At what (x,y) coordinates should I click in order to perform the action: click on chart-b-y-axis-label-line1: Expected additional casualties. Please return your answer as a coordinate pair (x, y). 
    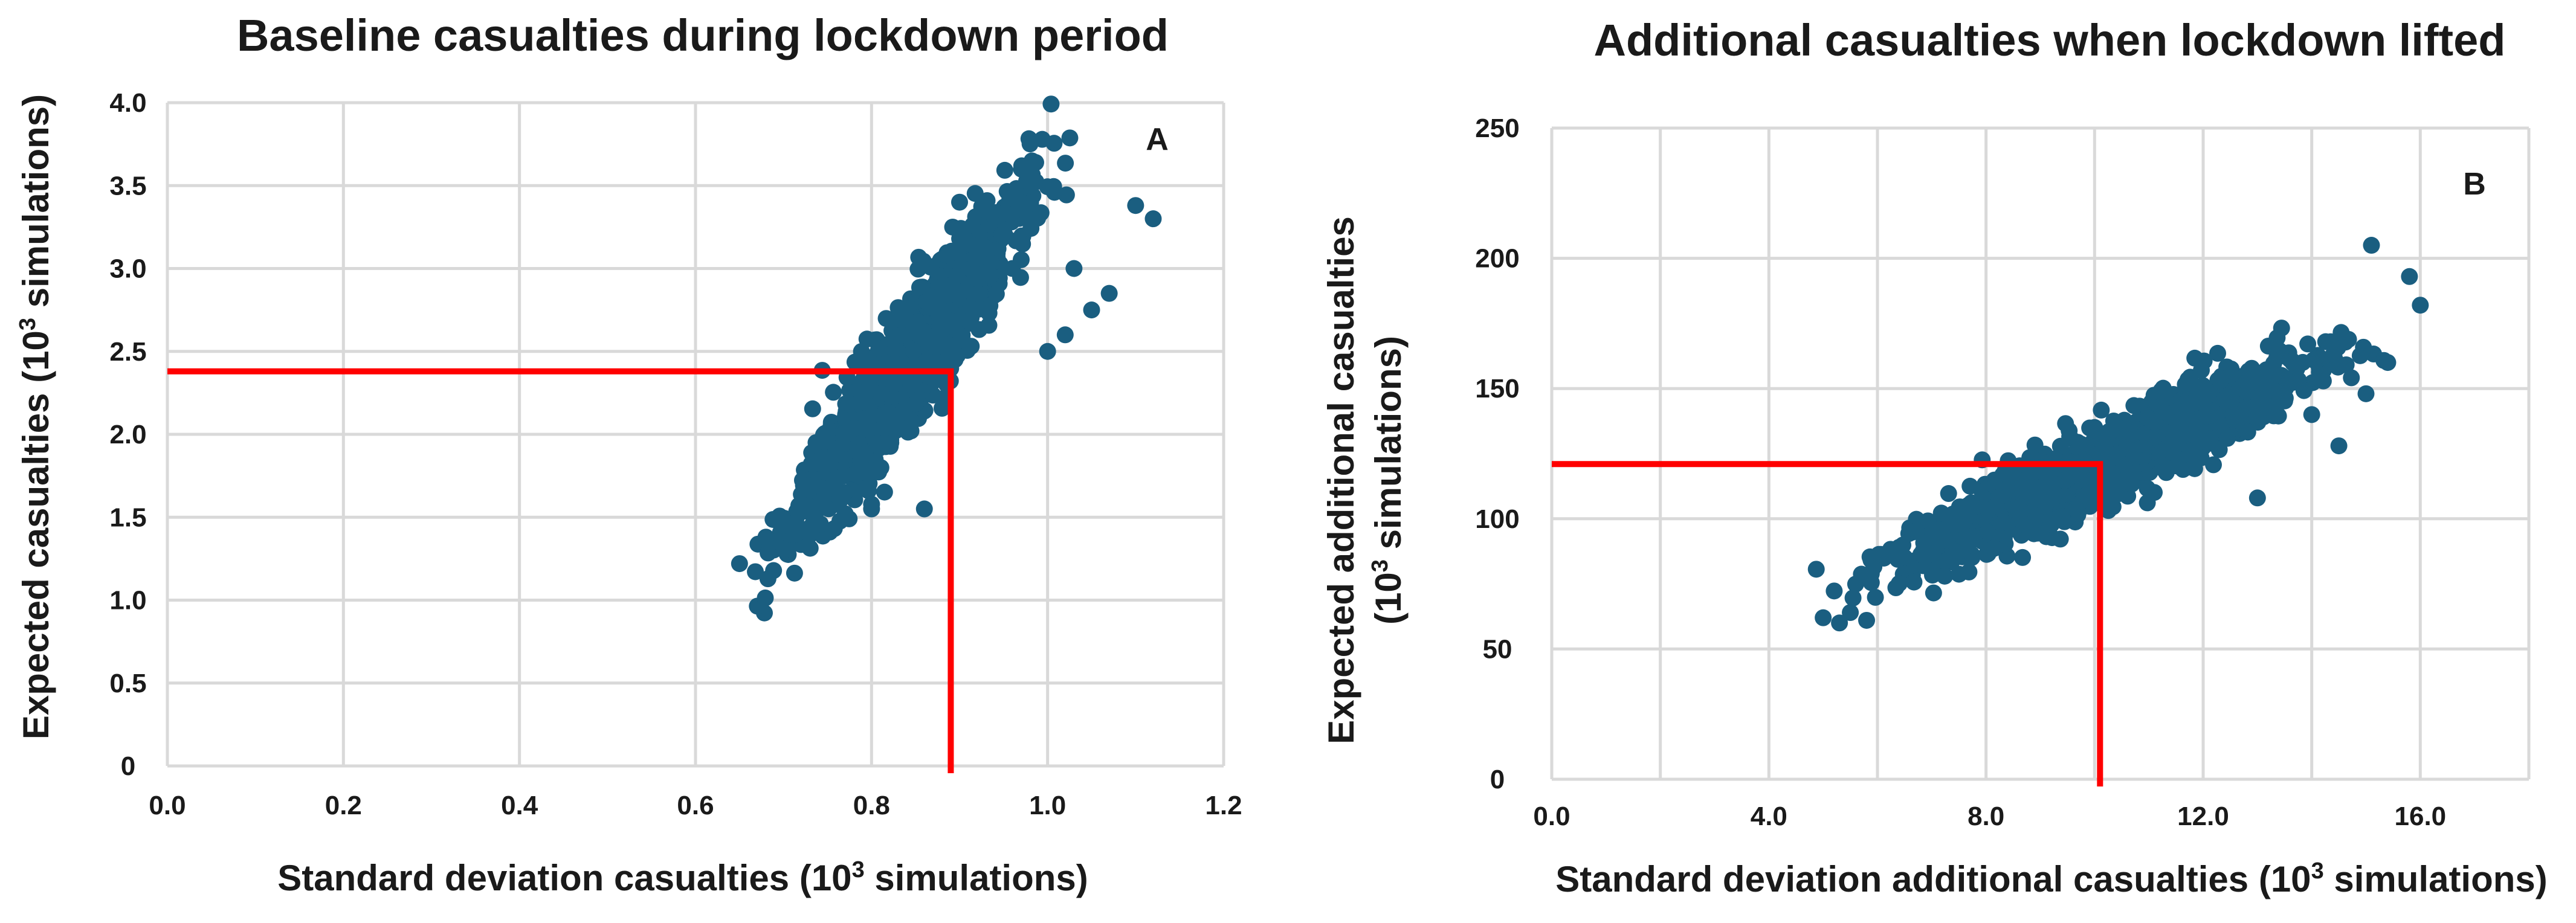
    Looking at the image, I should click on (1341, 480).